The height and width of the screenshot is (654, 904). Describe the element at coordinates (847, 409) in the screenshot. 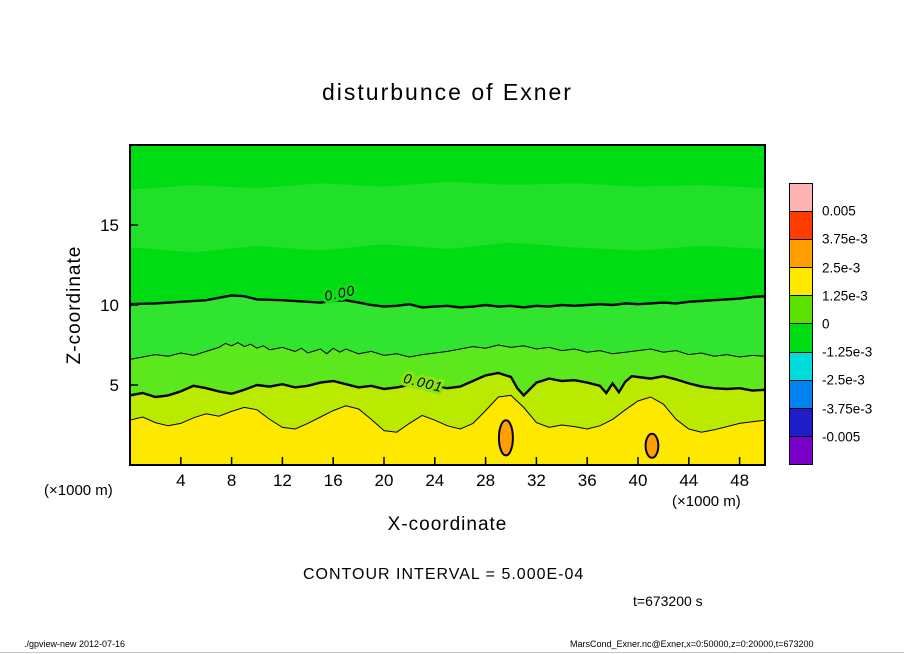

I see `colorbar-label: -3.75e-3` at that location.